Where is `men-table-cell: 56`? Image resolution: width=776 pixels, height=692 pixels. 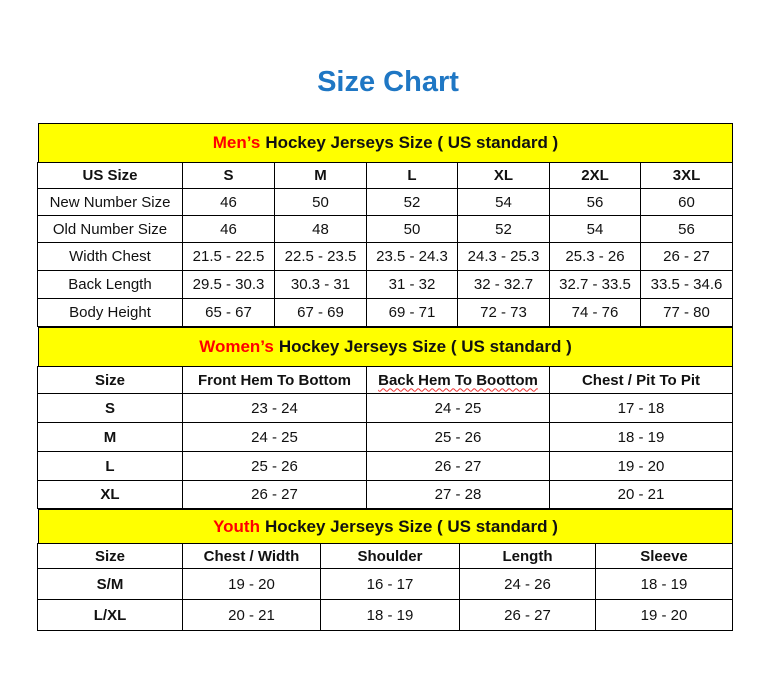
men-table-cell: 56 is located at coordinates (686, 229).